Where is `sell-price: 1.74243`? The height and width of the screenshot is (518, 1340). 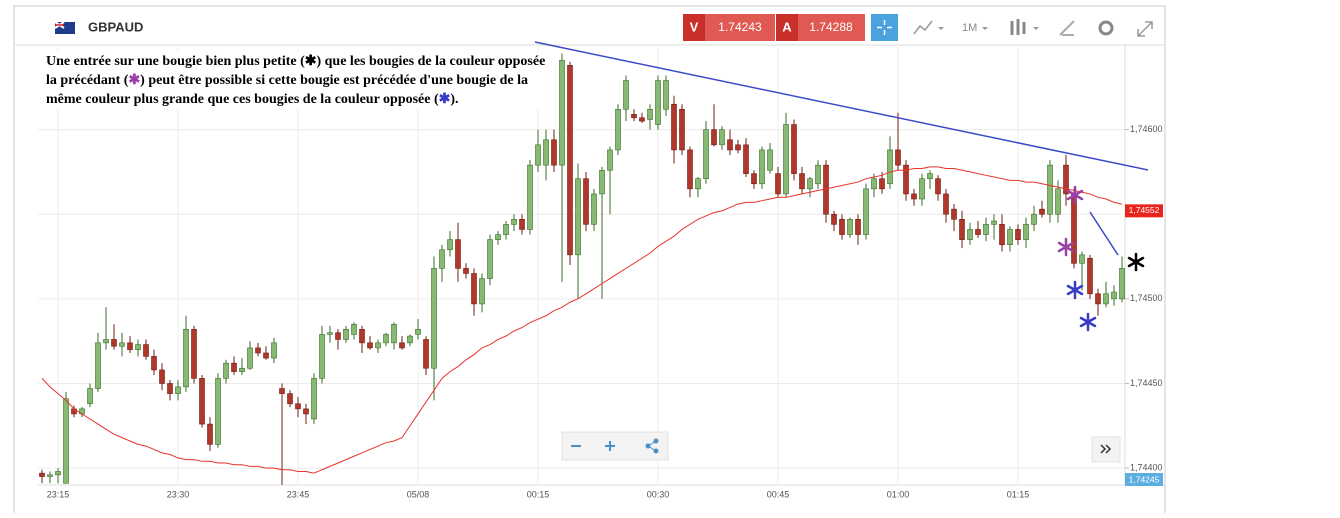
sell-price: 1.74243 is located at coordinates (740, 27).